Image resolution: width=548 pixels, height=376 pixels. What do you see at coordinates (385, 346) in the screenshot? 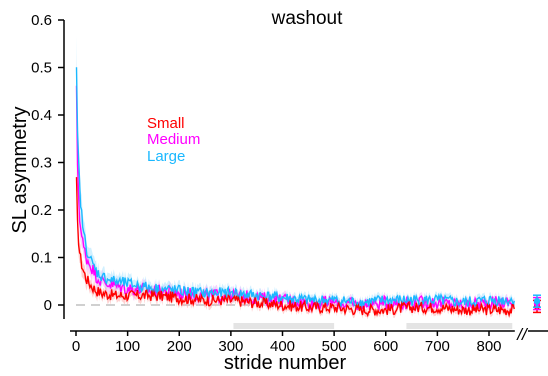
I see `x-tick-label: 600` at bounding box center [385, 346].